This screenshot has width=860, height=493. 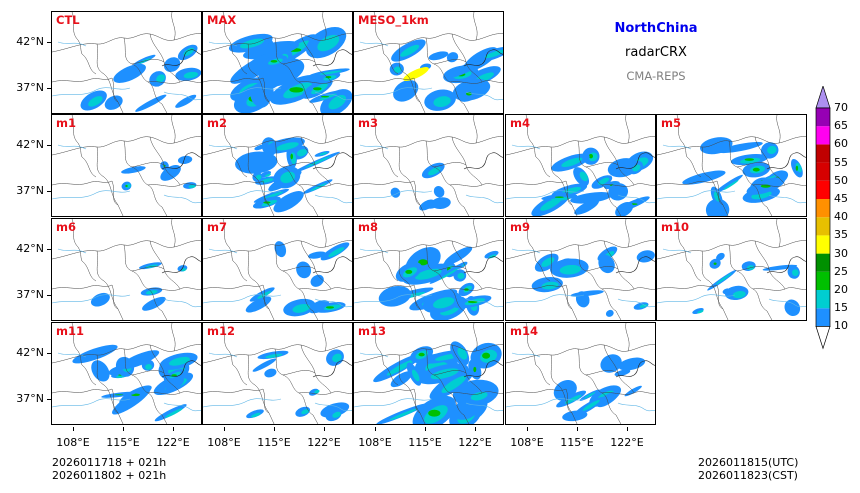 What do you see at coordinates (656, 76) in the screenshot?
I see `system-title: CMA-REPS` at bounding box center [656, 76].